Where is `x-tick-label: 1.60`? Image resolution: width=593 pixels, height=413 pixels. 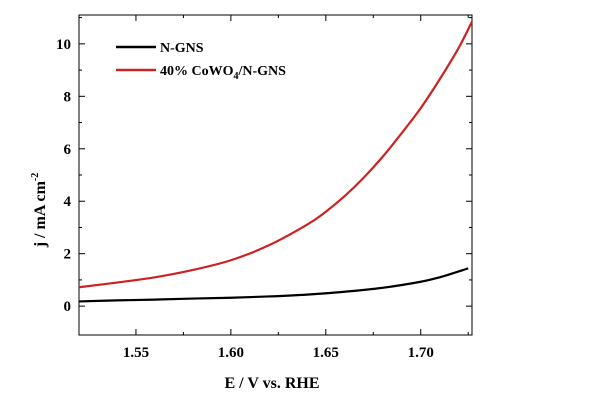
x-tick-label: 1.60 is located at coordinates (231, 353).